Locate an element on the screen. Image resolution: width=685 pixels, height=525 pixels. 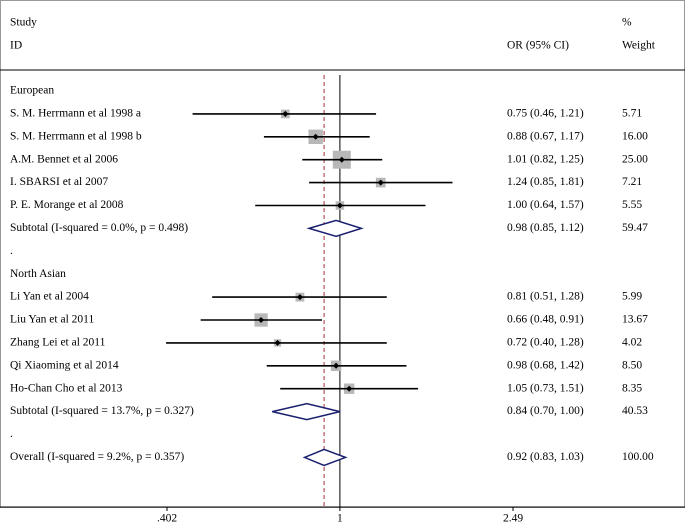
weight-label: 59.47 is located at coordinates (635, 228).